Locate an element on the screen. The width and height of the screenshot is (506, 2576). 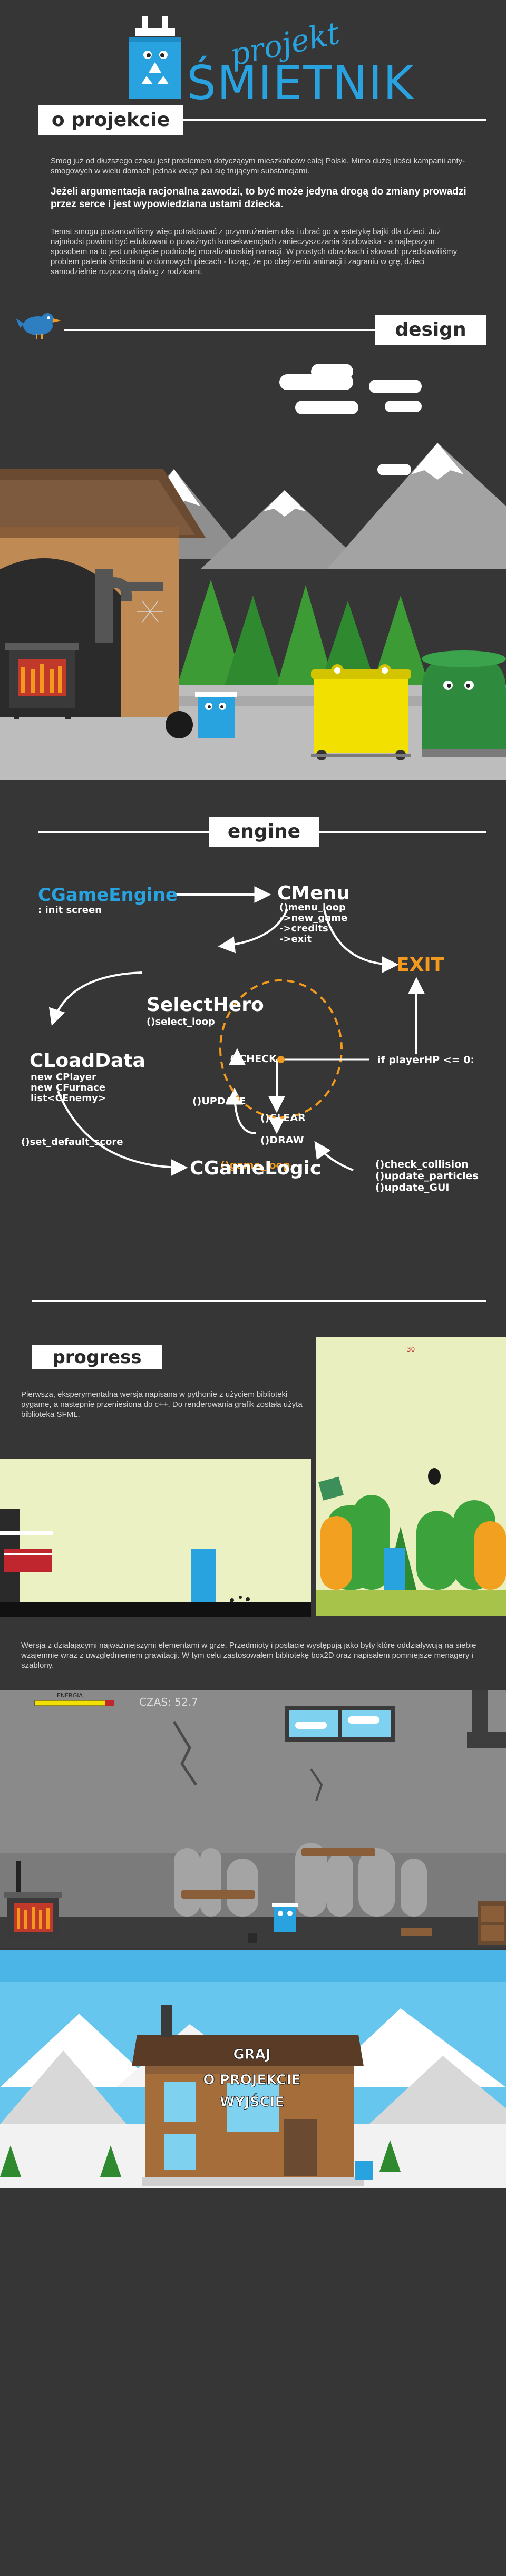
node-cloaddata-items: new CPlayer new CFurnace list<CEnemy> is located at coordinates (68, 1088).